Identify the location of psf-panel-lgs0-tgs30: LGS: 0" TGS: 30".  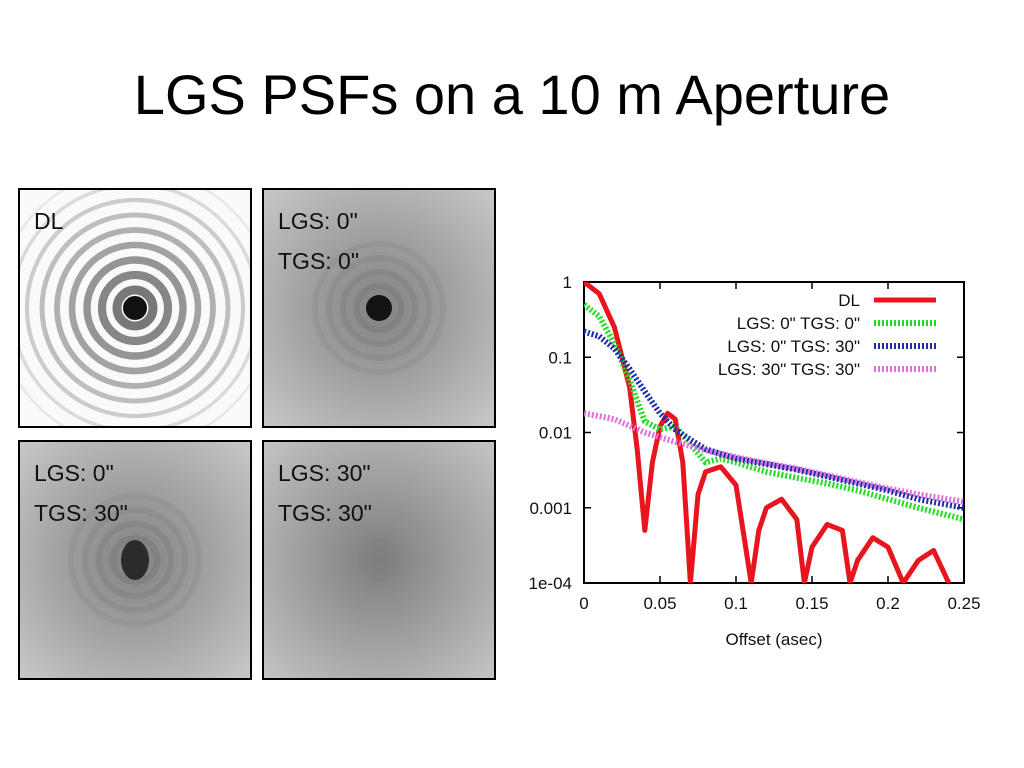
(135, 560).